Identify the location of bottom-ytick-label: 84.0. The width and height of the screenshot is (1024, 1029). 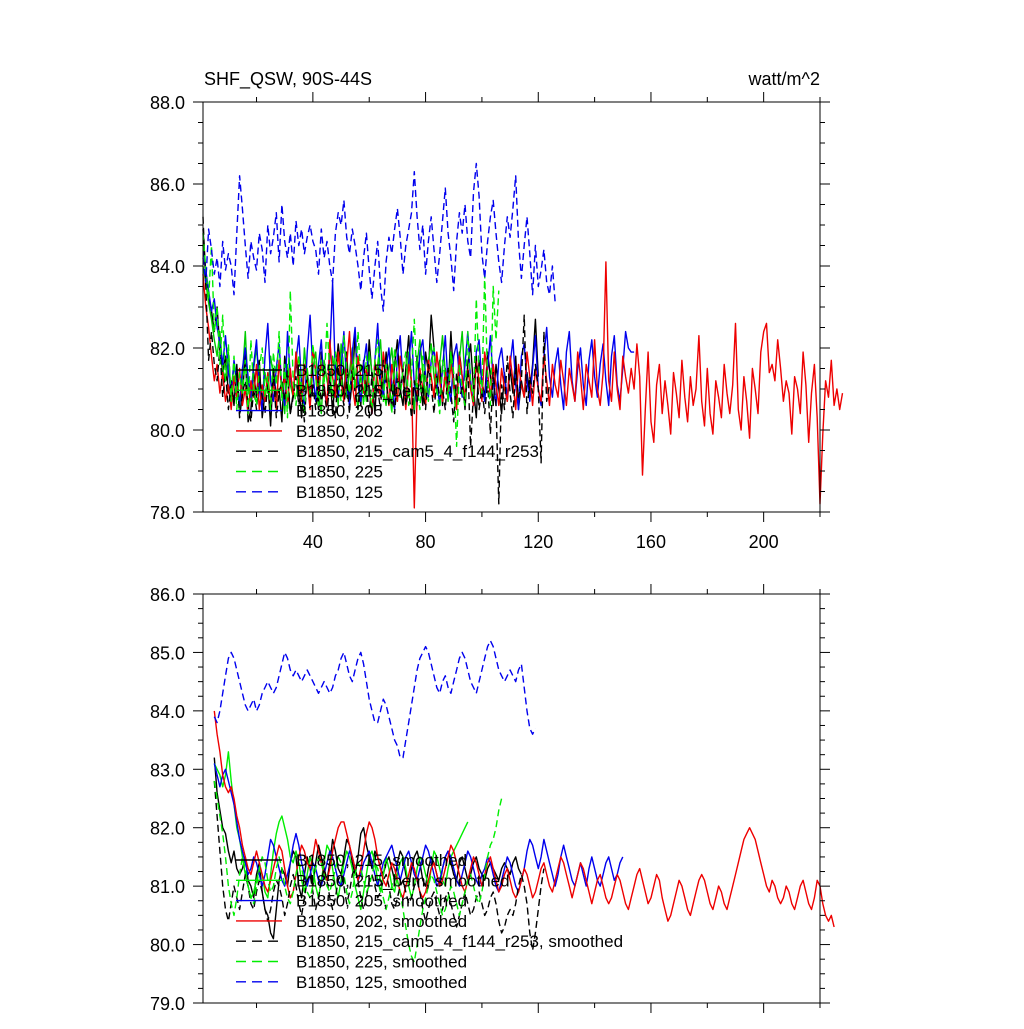
(167, 712).